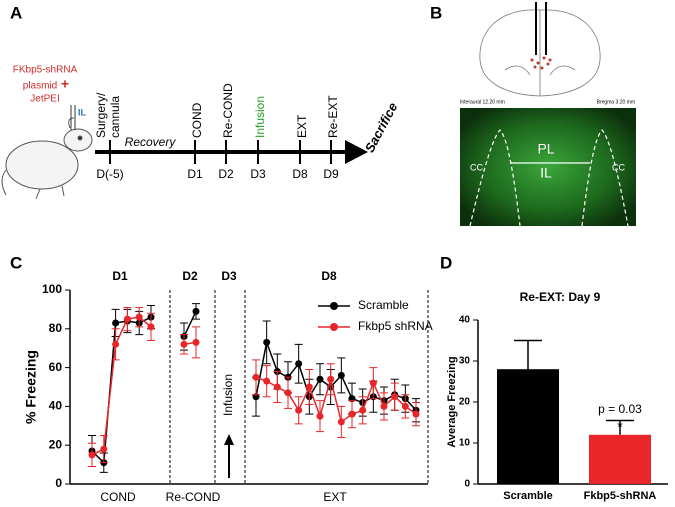 The image size is (675, 507). What do you see at coordinates (545, 149) in the screenshot?
I see `region-label: PL` at bounding box center [545, 149].